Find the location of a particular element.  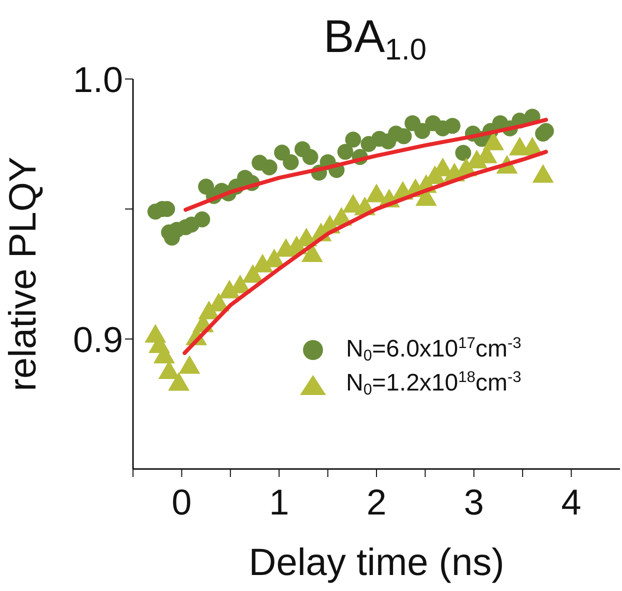

x-tick-label: 0 is located at coordinates (182, 502).